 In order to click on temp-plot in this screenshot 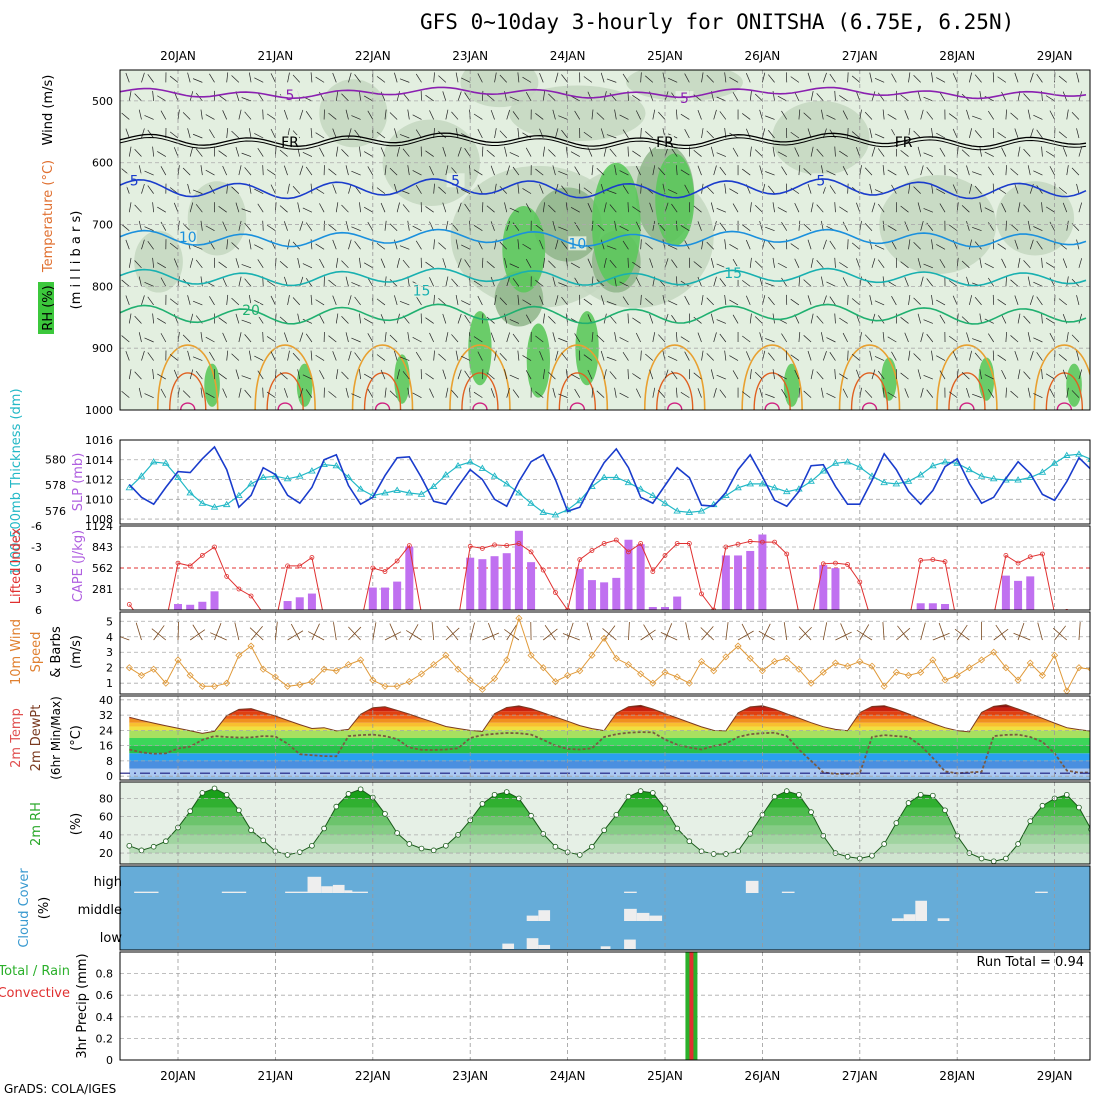, I will do `click(609, 742)`.